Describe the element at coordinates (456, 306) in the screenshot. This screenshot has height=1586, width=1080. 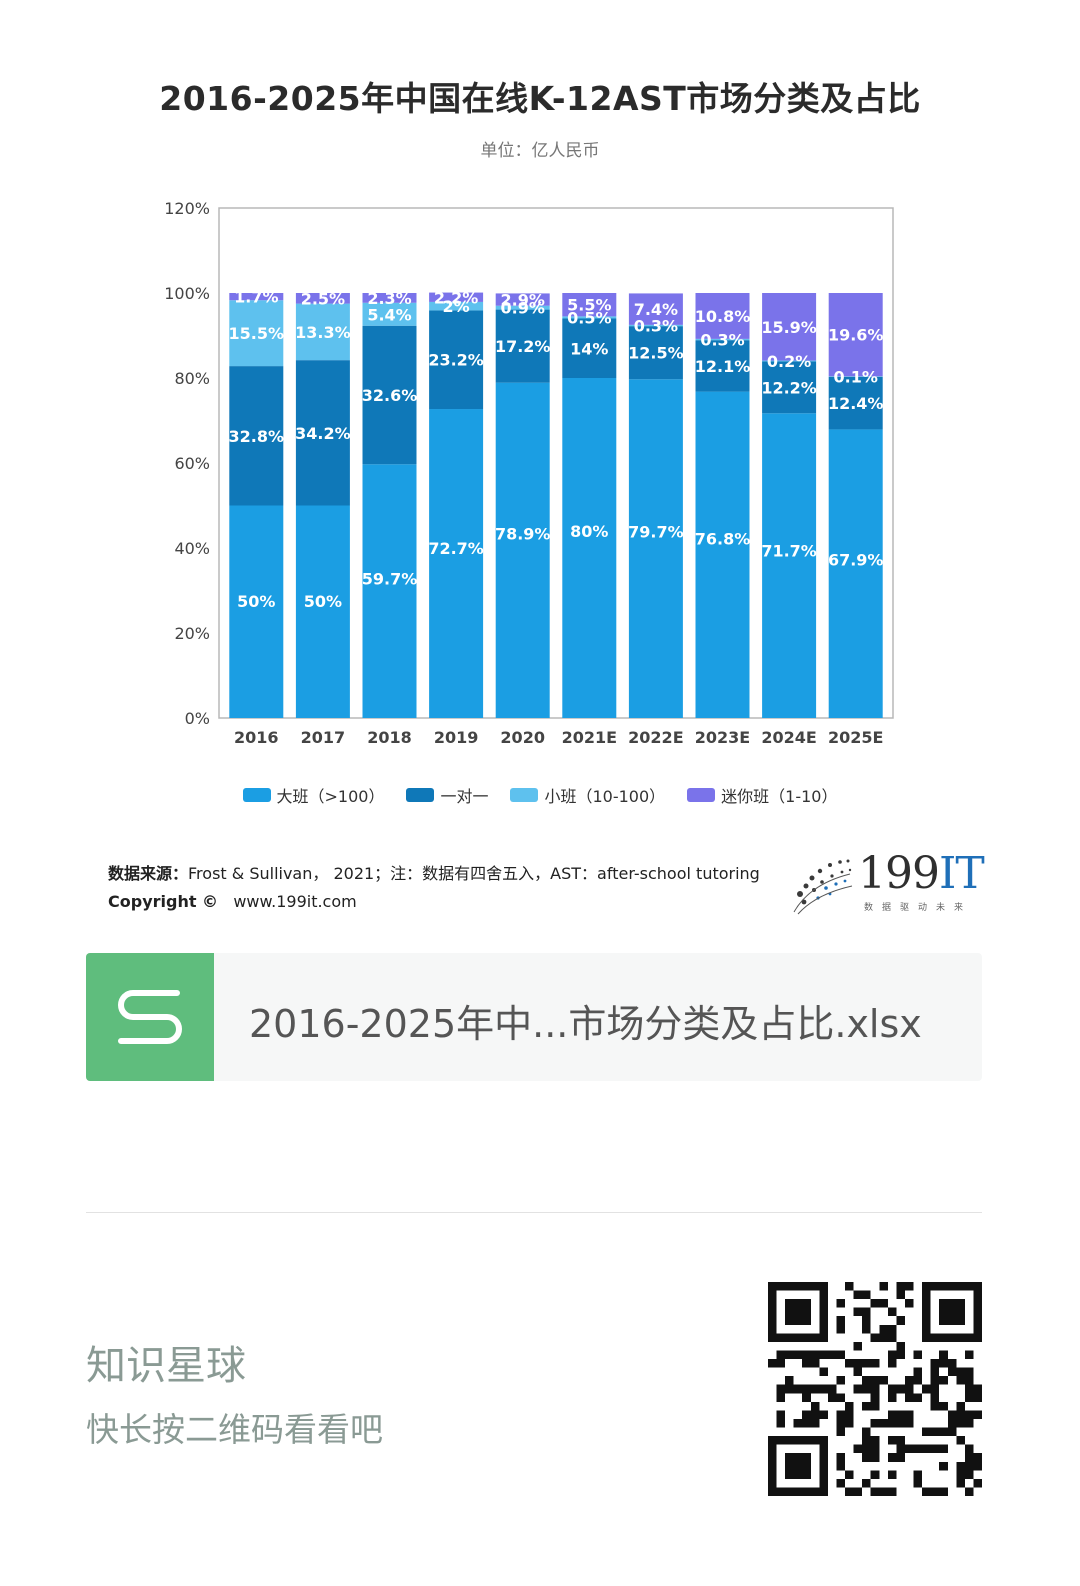
I see `data-label: 2%` at that location.